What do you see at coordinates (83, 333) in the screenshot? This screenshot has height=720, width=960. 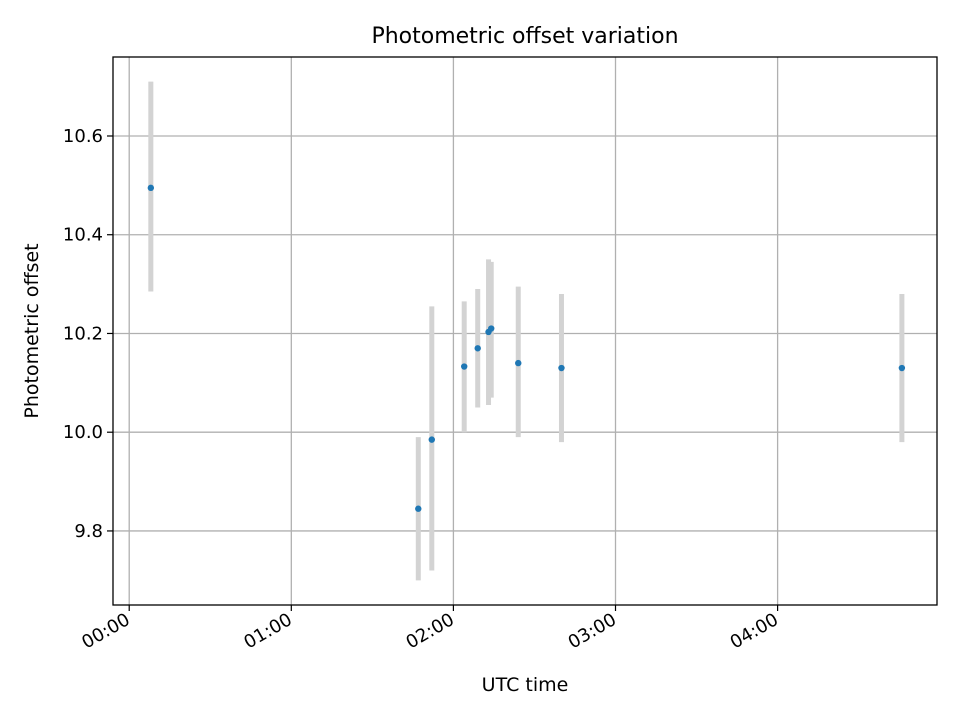 I see `y-tick-label: 10.2` at bounding box center [83, 333].